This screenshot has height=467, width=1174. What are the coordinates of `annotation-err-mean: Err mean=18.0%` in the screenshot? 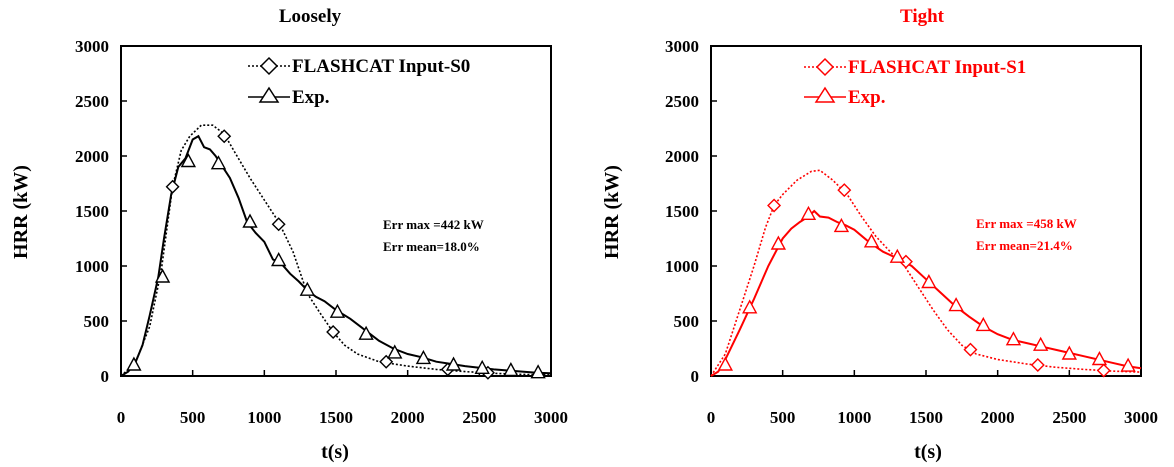 It's located at (431, 246).